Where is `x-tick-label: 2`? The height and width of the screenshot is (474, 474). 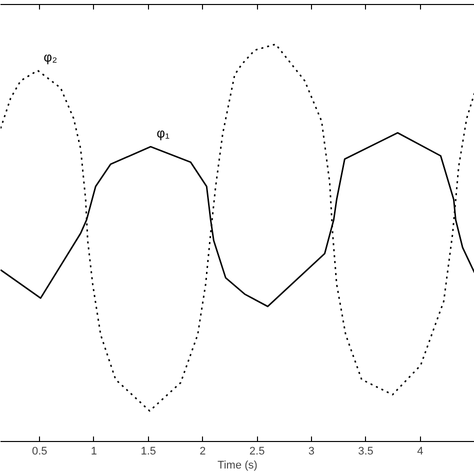
x-tick-label: 2 is located at coordinates (203, 452).